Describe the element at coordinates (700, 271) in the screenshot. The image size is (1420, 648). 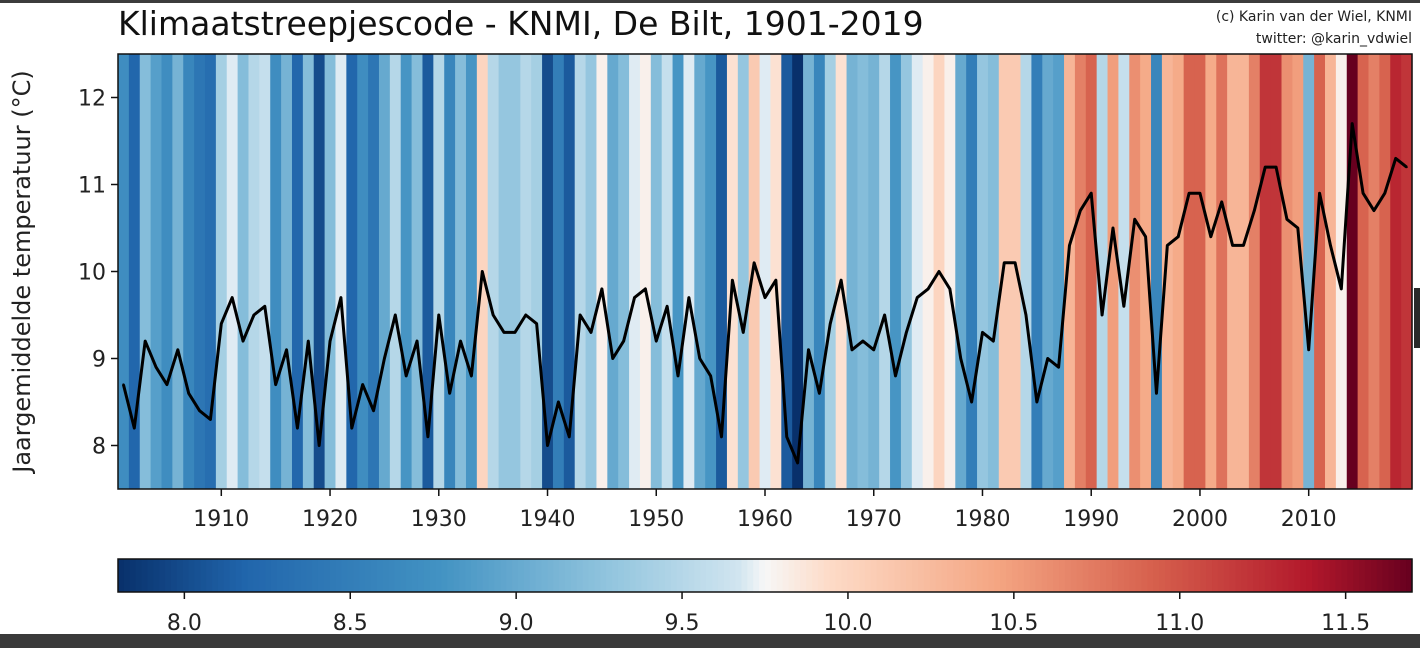
I see `stripe-1954` at that location.